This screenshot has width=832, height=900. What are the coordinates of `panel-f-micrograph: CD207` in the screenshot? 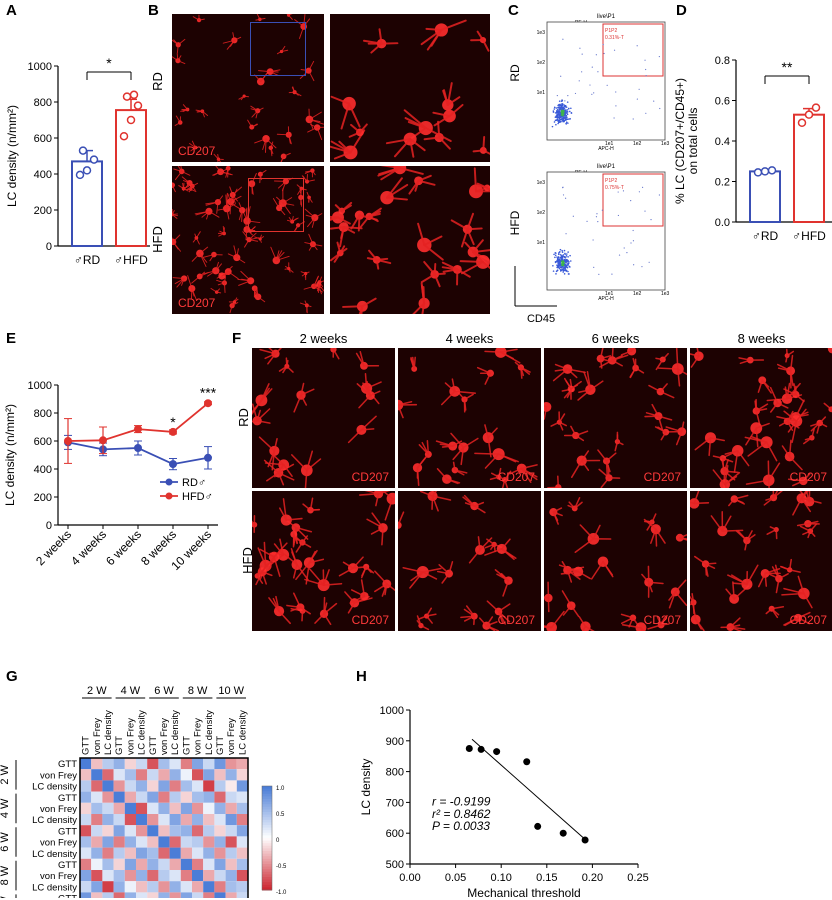 It's located at (761, 561).